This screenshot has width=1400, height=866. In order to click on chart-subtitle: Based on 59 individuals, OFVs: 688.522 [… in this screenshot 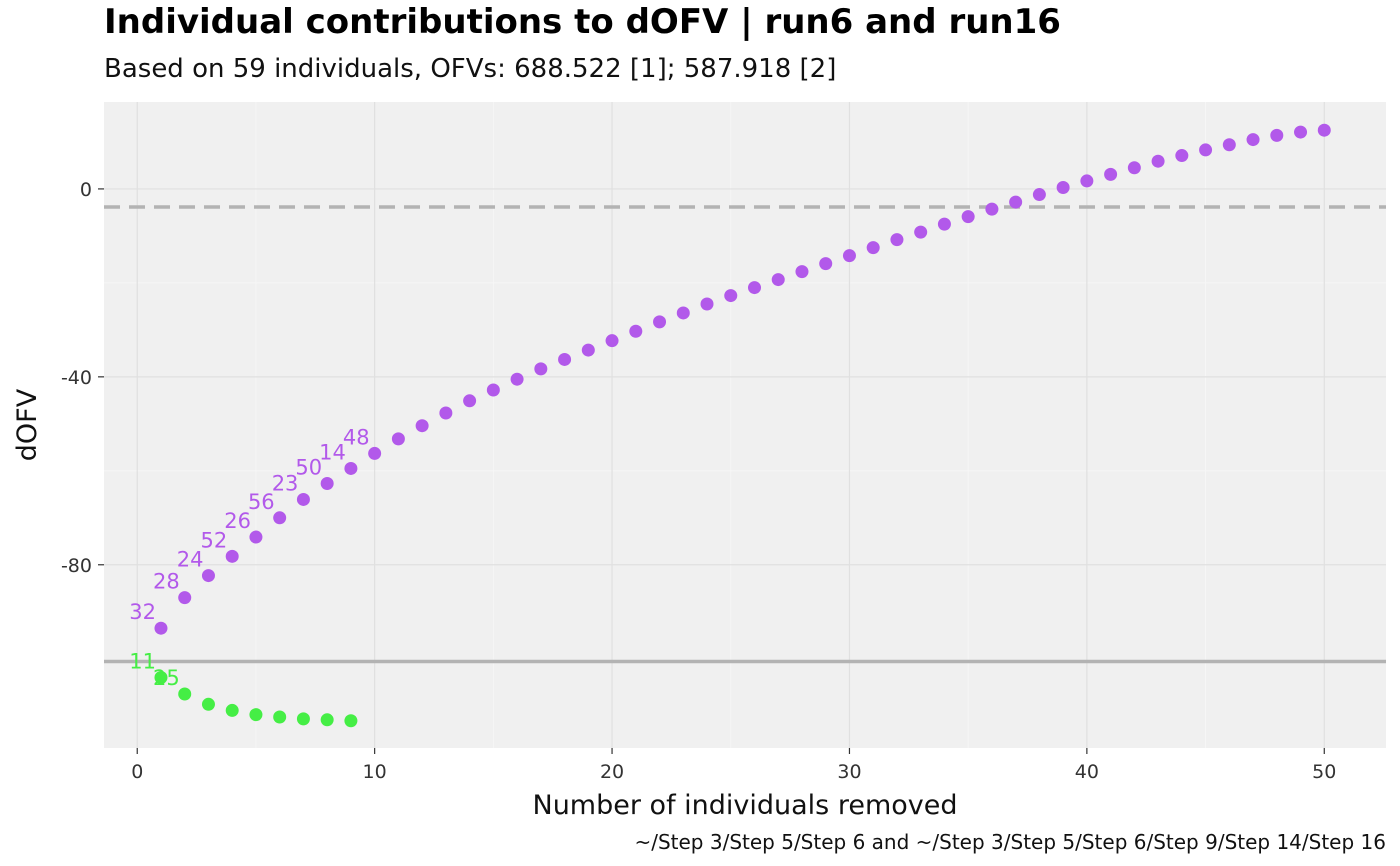, I will do `click(470, 69)`.